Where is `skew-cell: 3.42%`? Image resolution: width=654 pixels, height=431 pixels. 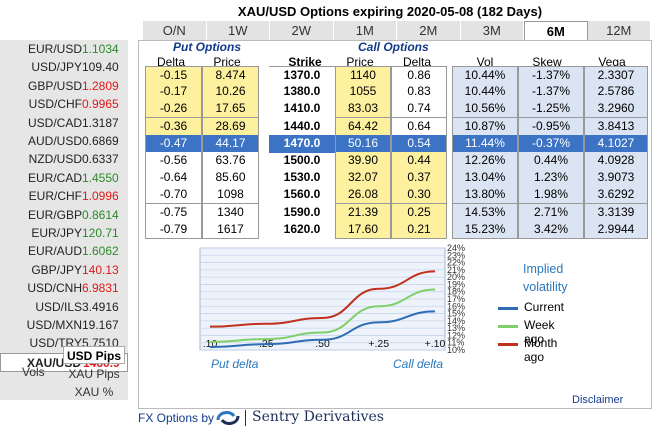 skew-cell: 3.42% is located at coordinates (551, 229).